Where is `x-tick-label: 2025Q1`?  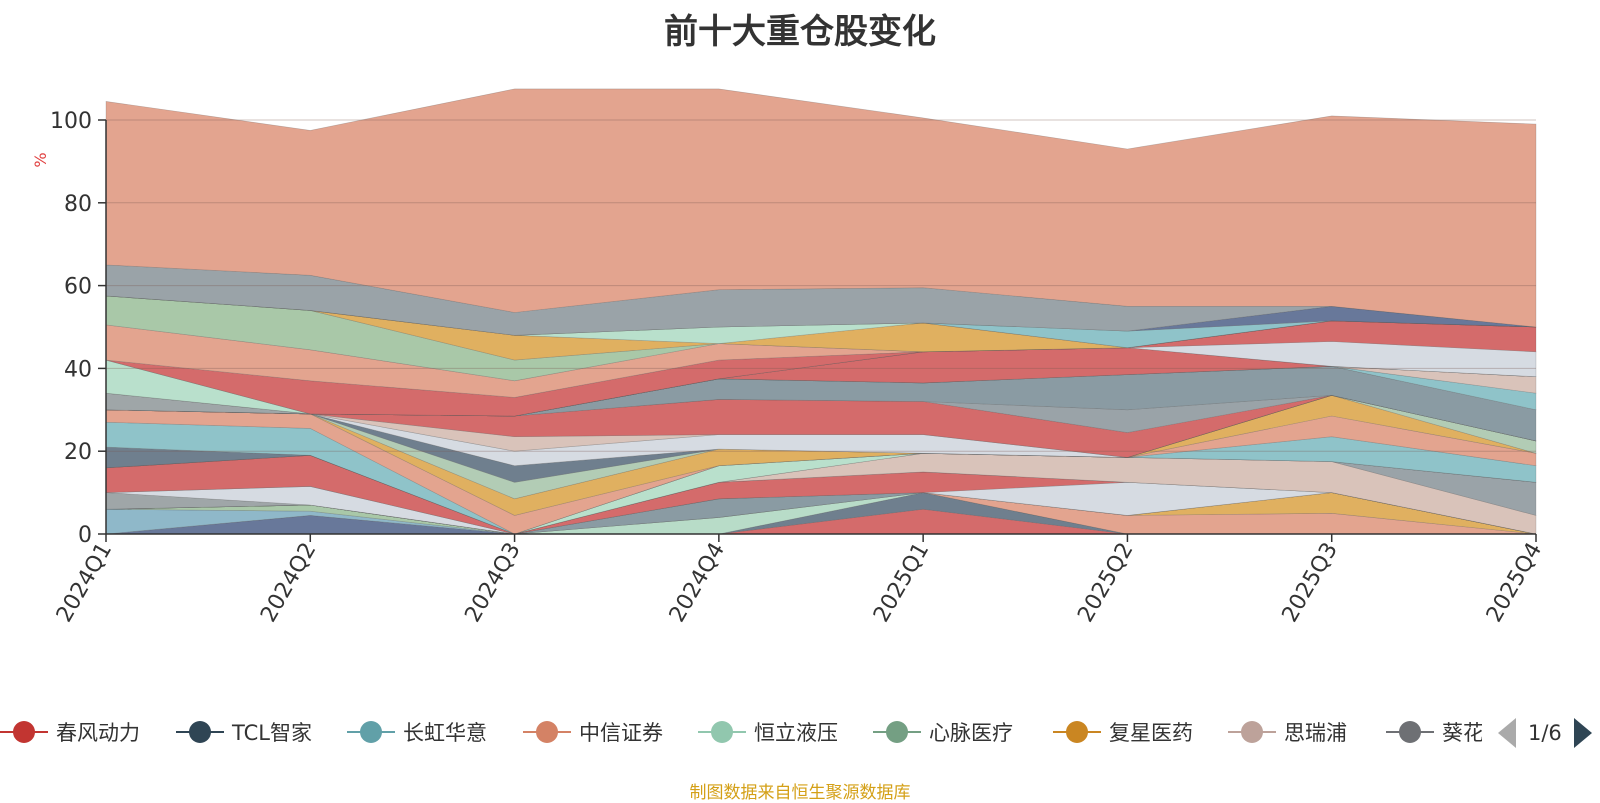
x-tick-label: 2025Q1 is located at coordinates (901, 583).